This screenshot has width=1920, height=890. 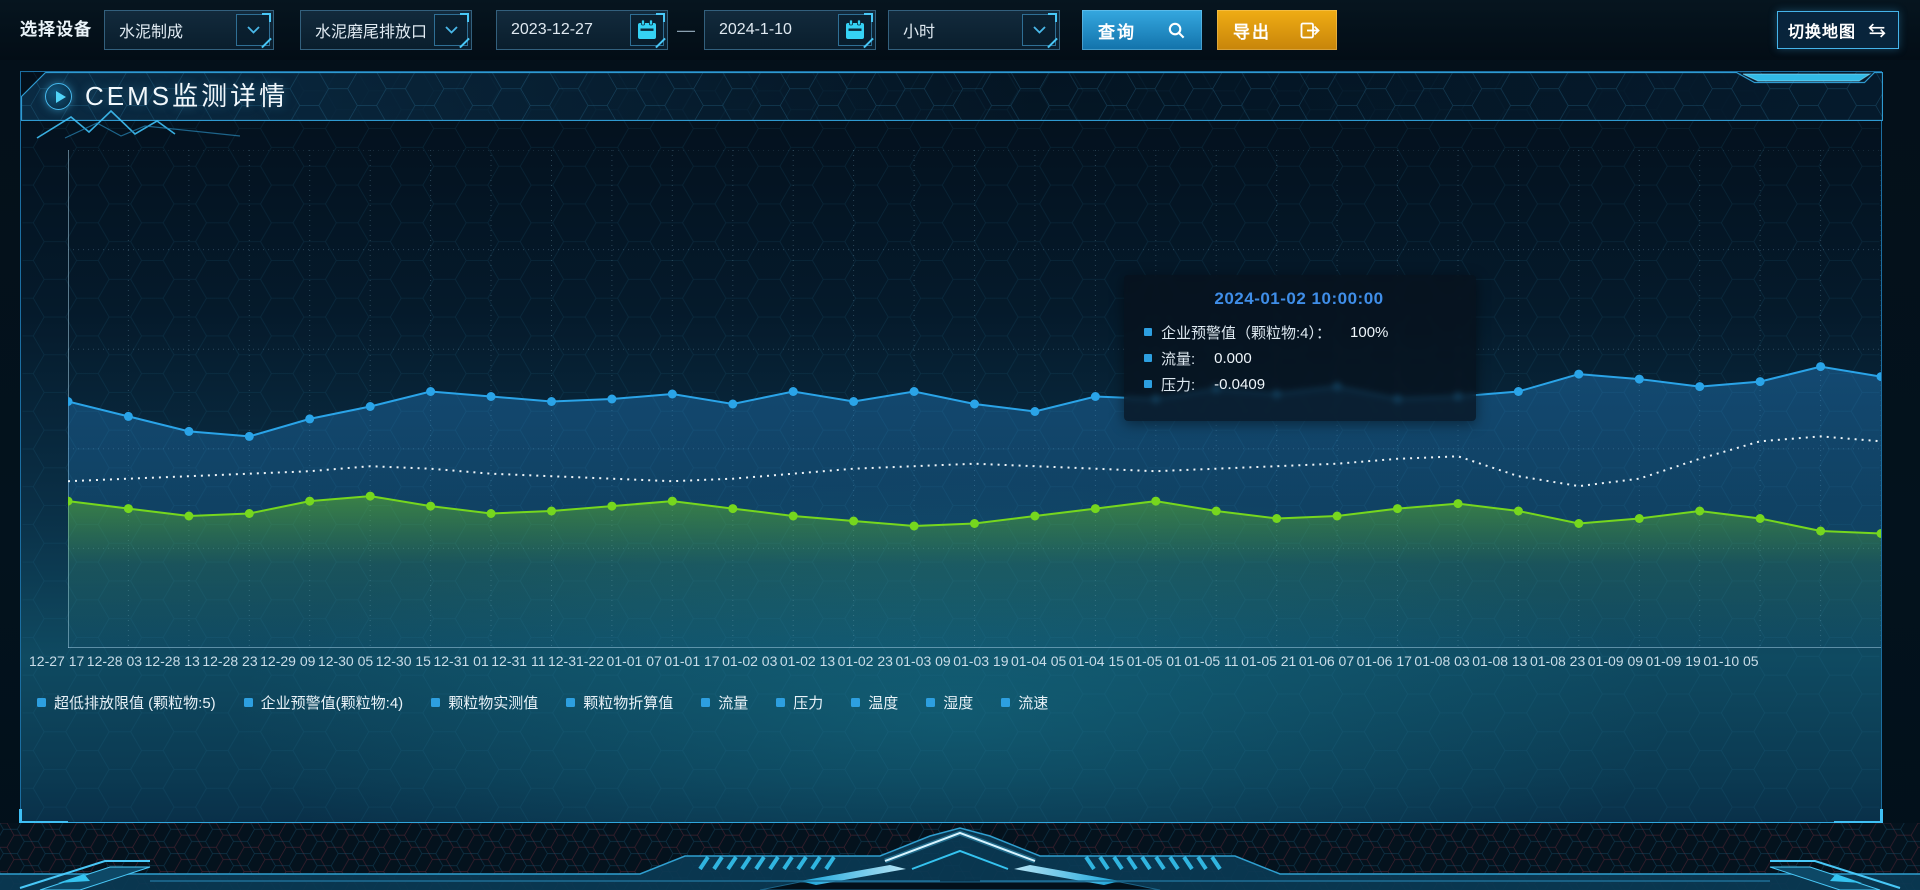 What do you see at coordinates (1369, 332) in the screenshot?
I see `tooltip-item-value: 100%` at bounding box center [1369, 332].